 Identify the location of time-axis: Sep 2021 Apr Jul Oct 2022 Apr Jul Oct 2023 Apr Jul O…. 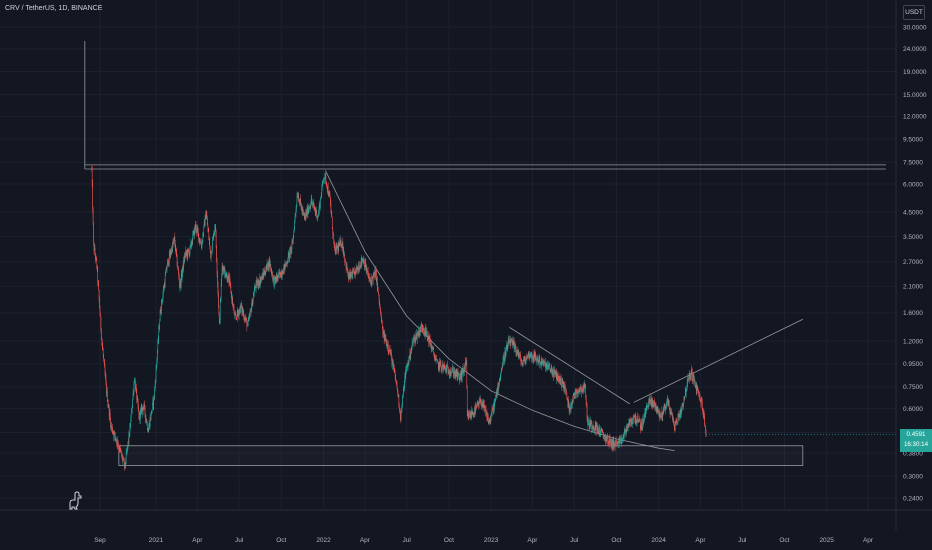
(466, 526).